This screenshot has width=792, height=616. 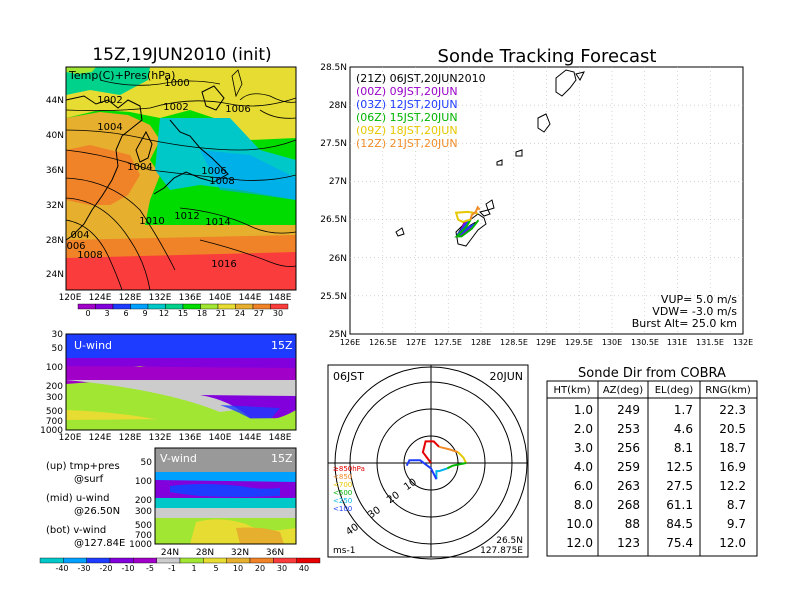 I want to click on table-cell: 61.1, so click(x=679, y=505).